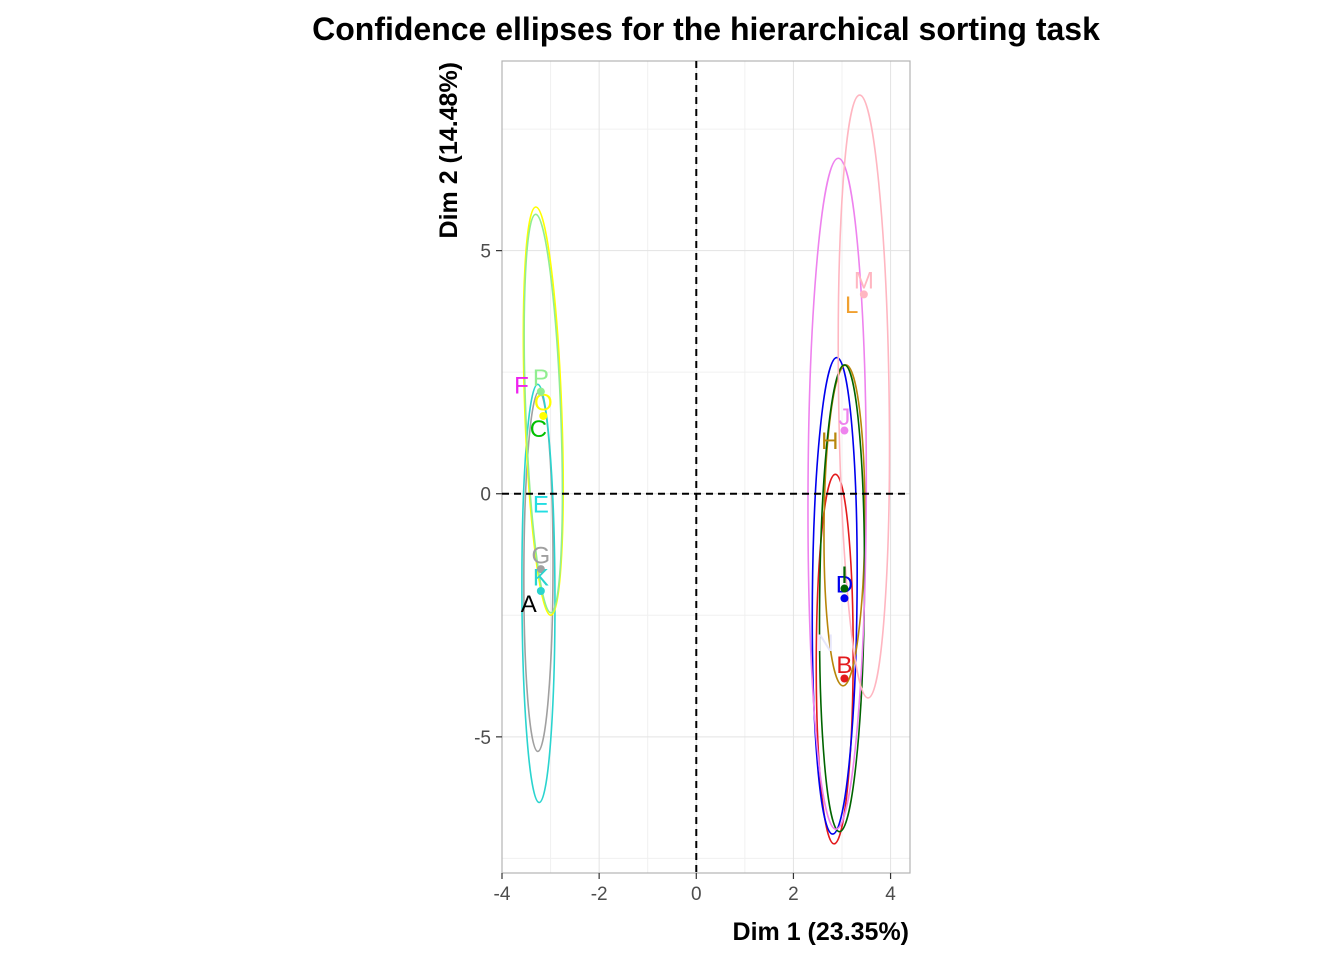 This screenshot has width=1344, height=960. What do you see at coordinates (844, 665) in the screenshot?
I see `point-label-b: B` at bounding box center [844, 665].